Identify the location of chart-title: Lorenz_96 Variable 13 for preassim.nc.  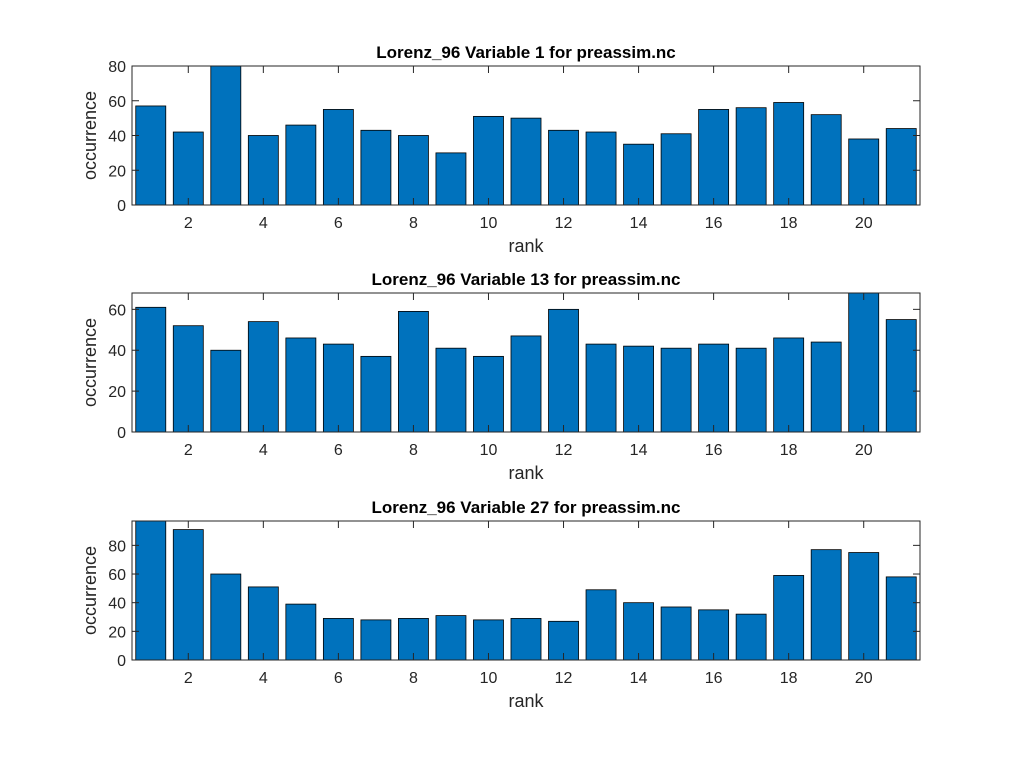
(526, 279).